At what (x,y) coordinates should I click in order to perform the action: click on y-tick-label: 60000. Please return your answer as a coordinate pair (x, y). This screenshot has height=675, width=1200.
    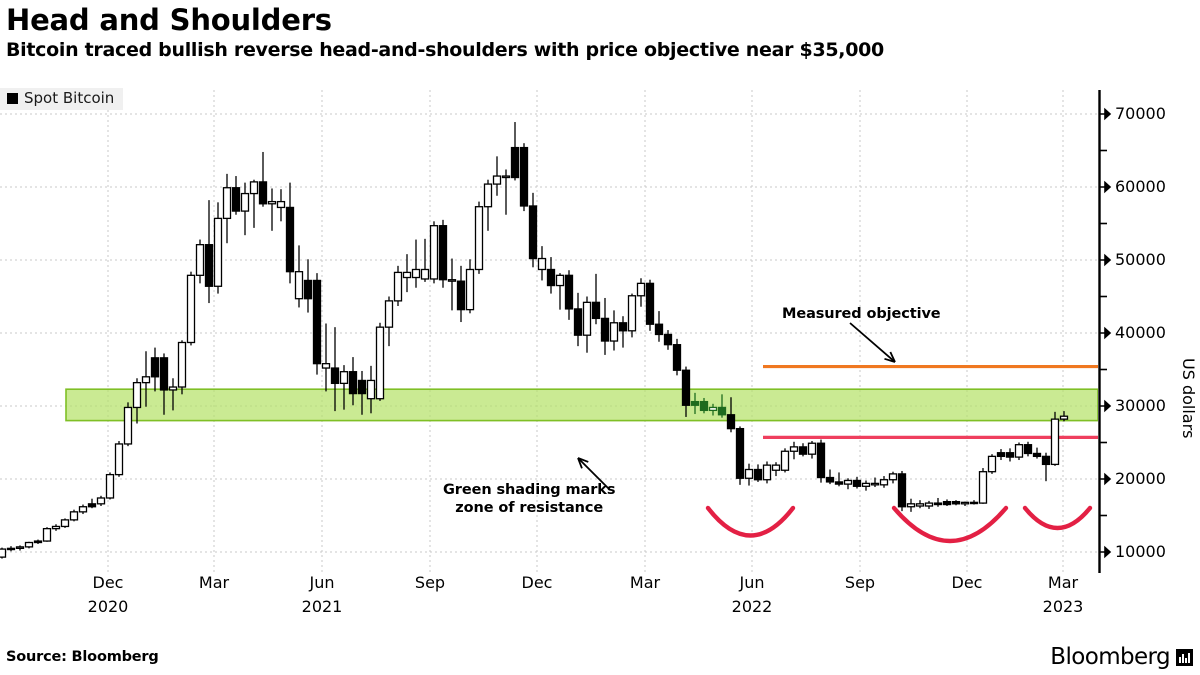
    Looking at the image, I should click on (1140, 186).